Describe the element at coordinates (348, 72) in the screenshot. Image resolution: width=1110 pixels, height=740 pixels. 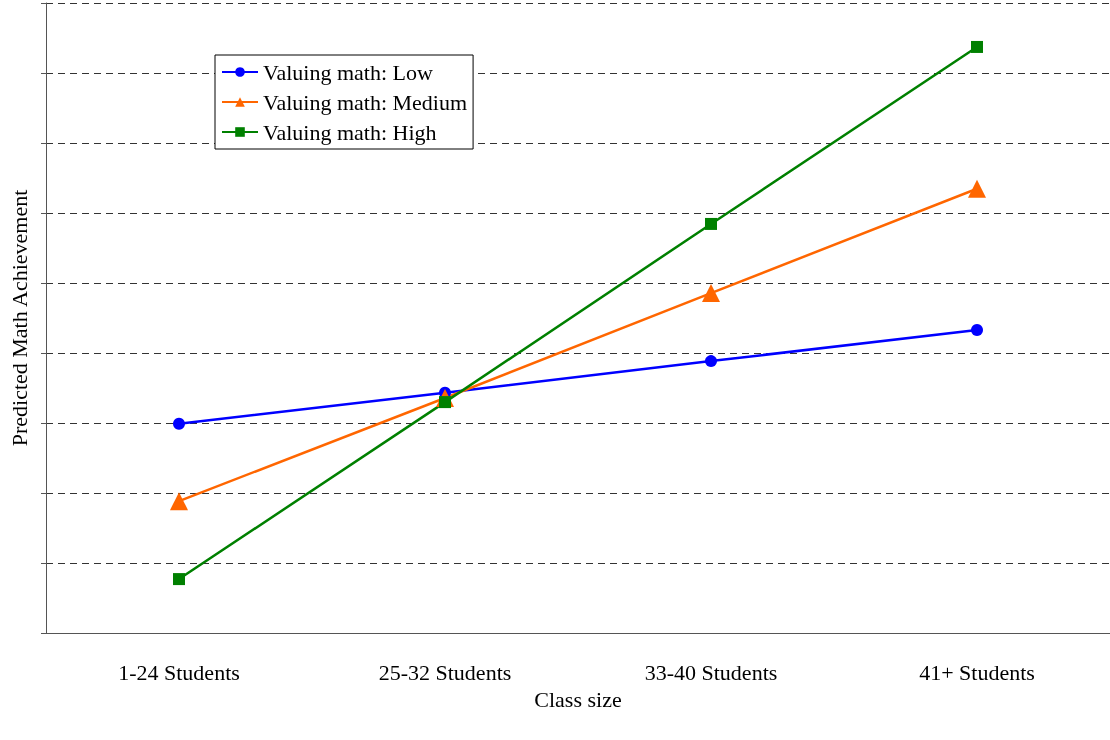
I see `legend-label: Valuing math: Low` at that location.